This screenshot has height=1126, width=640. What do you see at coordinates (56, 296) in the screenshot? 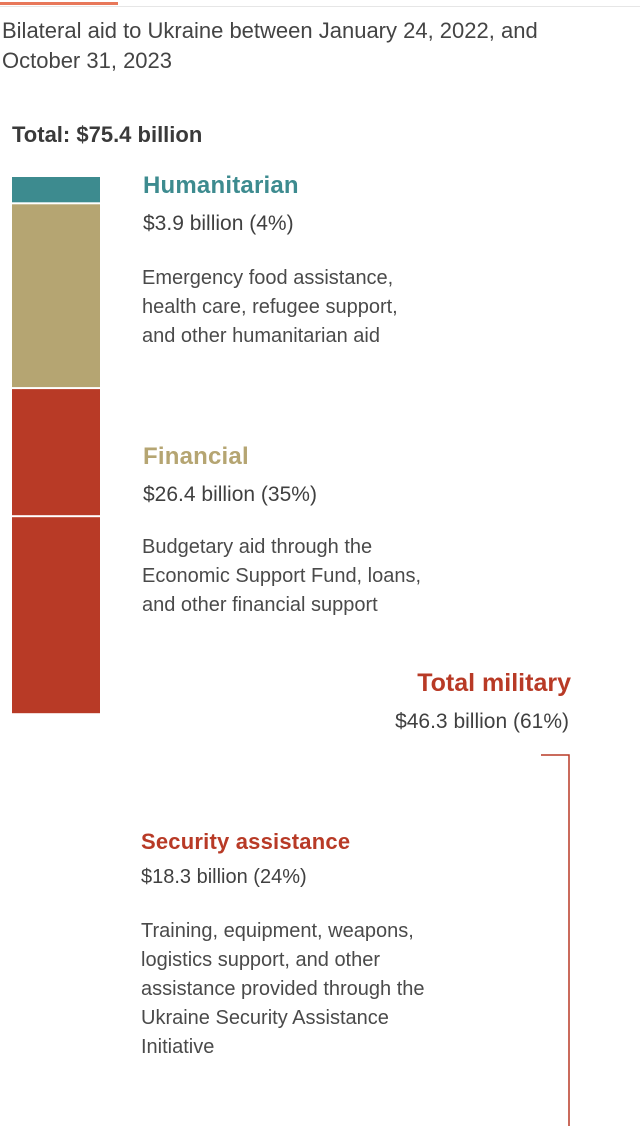
I see `bar-segment-financial` at bounding box center [56, 296].